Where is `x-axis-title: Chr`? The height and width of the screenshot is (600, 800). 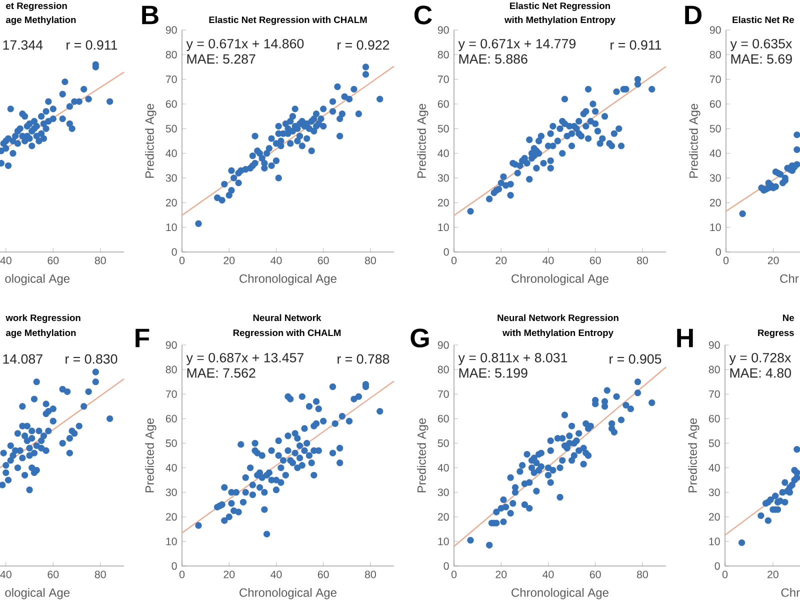
x-axis-title: Chr is located at coordinates (790, 592).